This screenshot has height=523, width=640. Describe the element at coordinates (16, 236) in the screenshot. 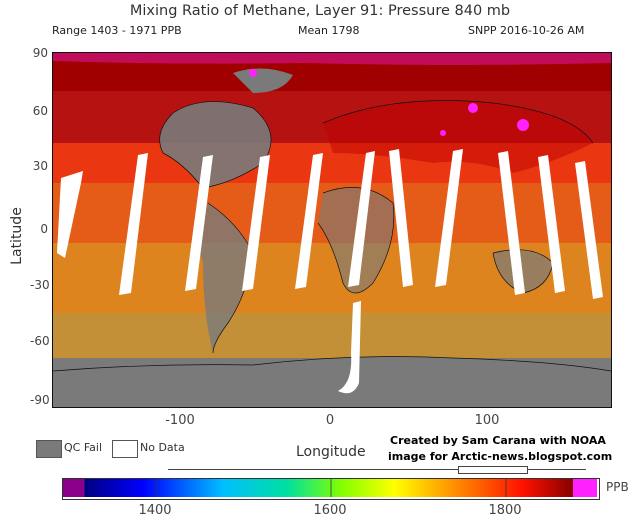

I see `y-axis-label: Latitude` at that location.